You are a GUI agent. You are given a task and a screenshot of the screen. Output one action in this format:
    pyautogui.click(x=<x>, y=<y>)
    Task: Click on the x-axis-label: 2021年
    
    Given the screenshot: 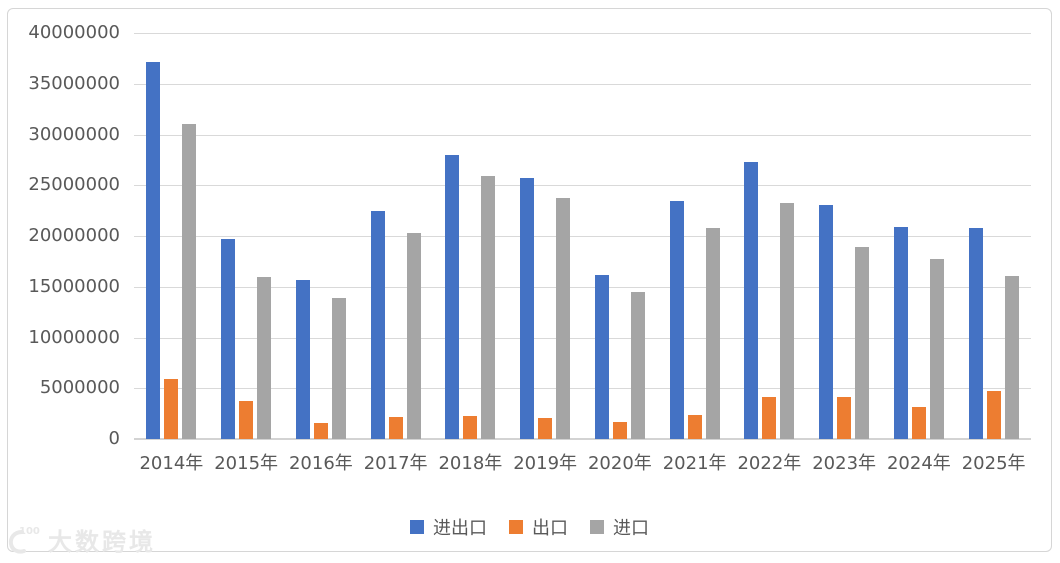 What is the action you would take?
    pyautogui.click(x=694, y=463)
    